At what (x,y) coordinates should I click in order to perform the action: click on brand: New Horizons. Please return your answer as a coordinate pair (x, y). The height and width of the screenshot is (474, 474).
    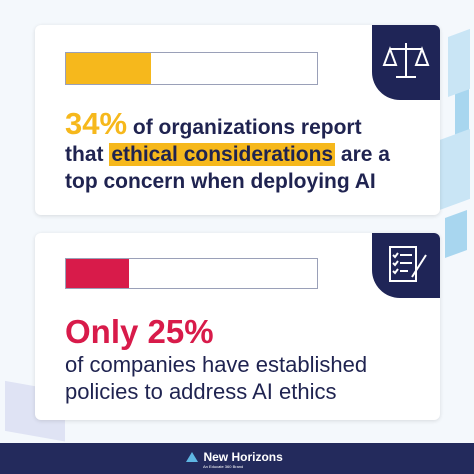
    Looking at the image, I should click on (243, 456).